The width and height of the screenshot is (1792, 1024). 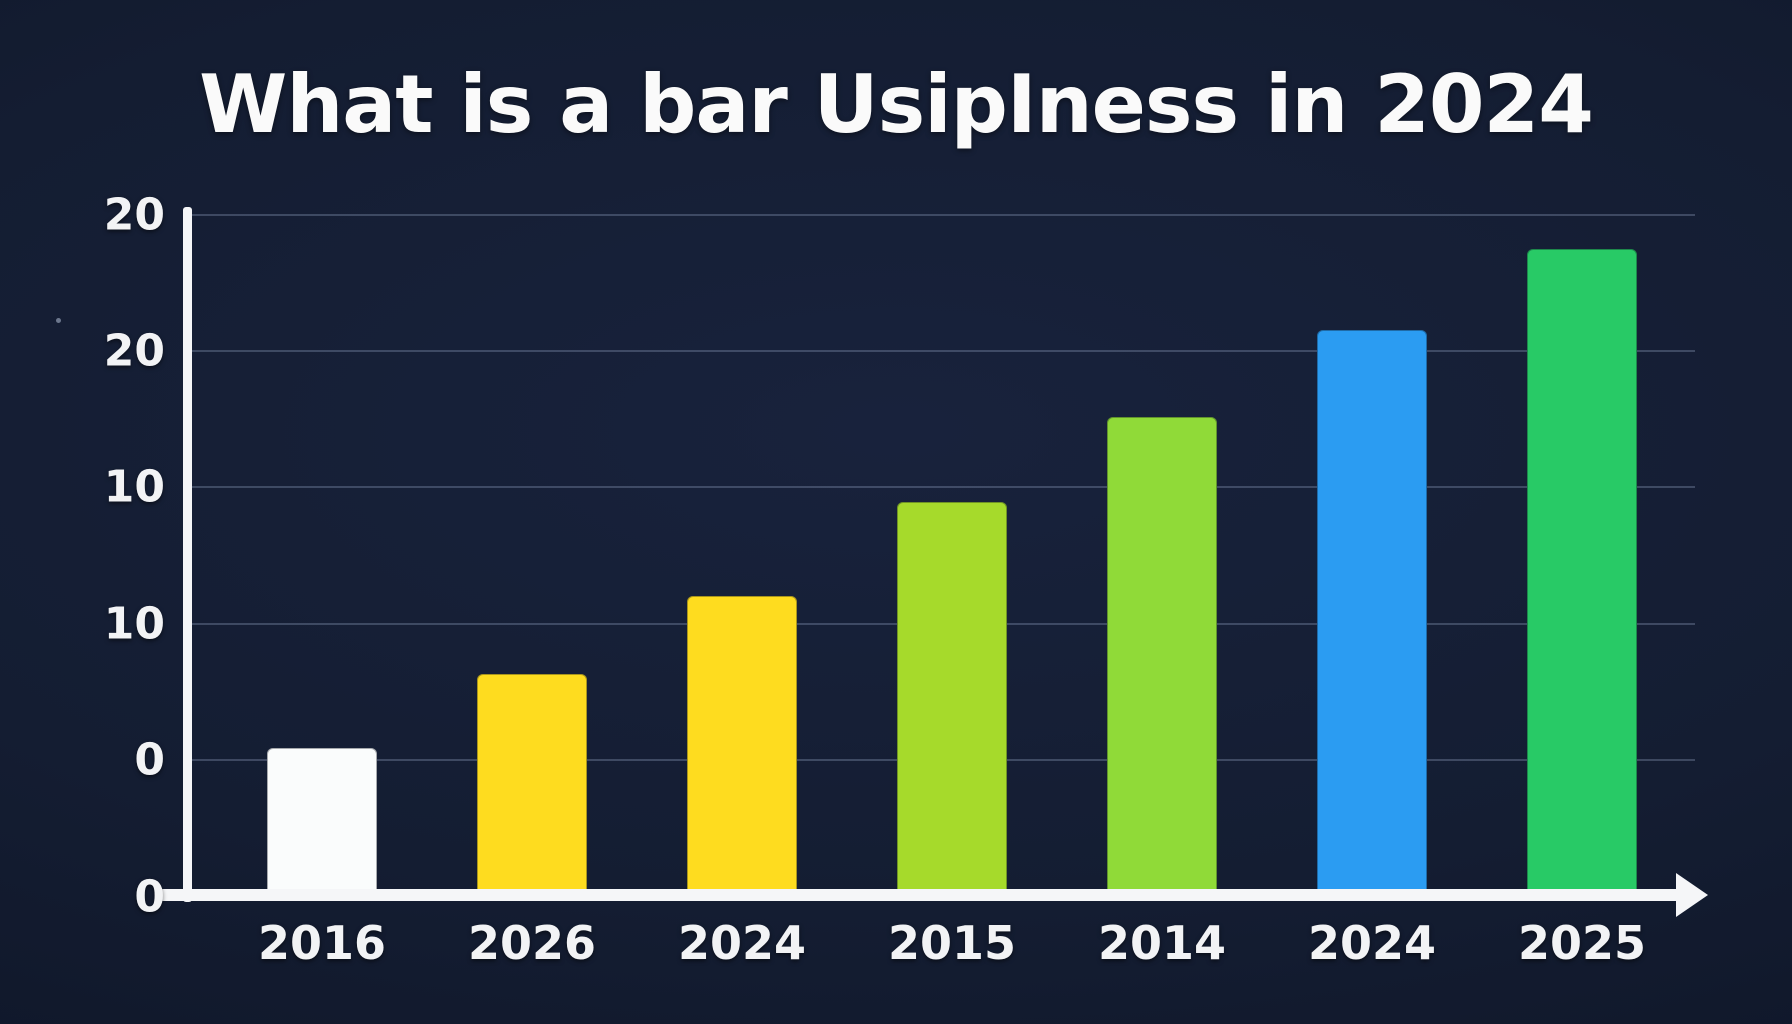 I want to click on chart-title: What is a bar UsipIness in 2024, so click(x=896, y=104).